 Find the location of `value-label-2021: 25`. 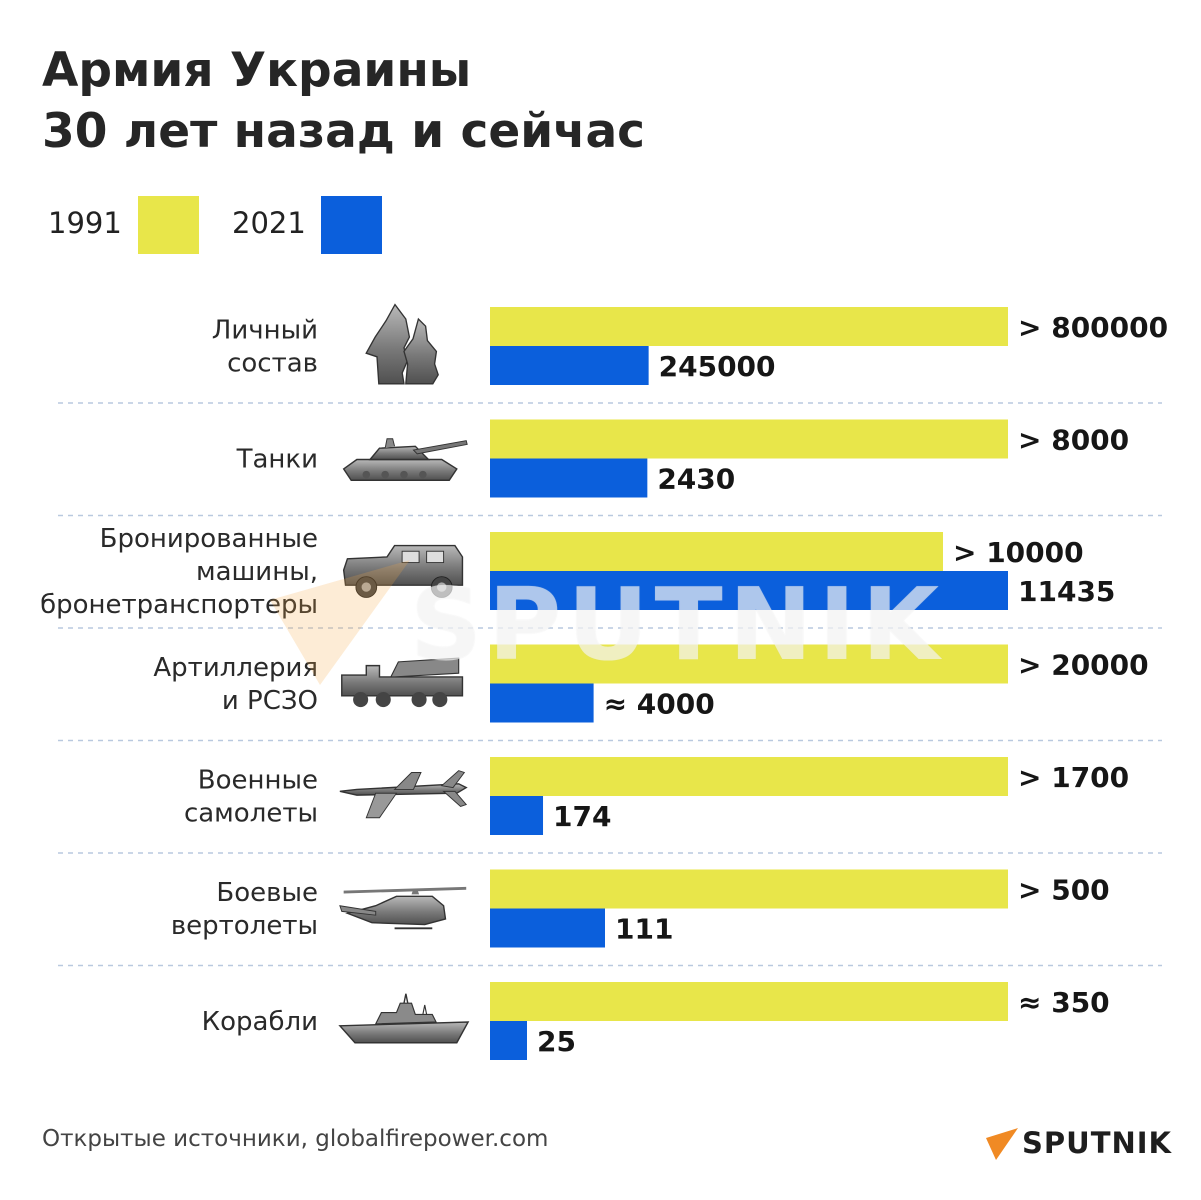

value-label-2021: 25 is located at coordinates (556, 1041).